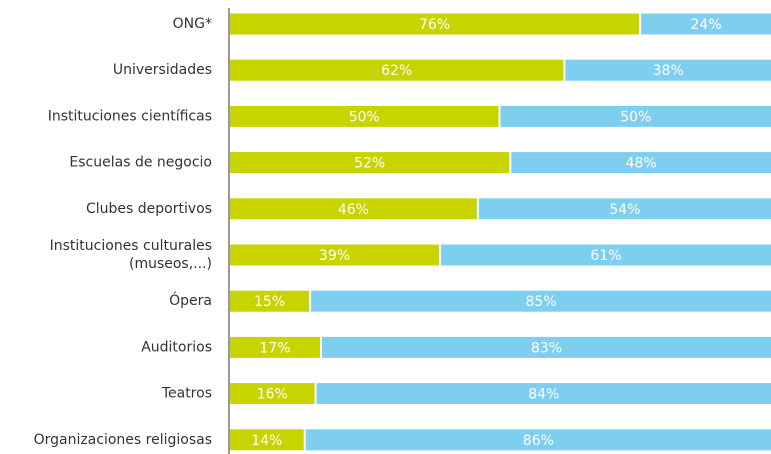 This screenshot has width=771, height=454. I want to click on y-tick-label: Clubes deportivos, so click(149, 209).